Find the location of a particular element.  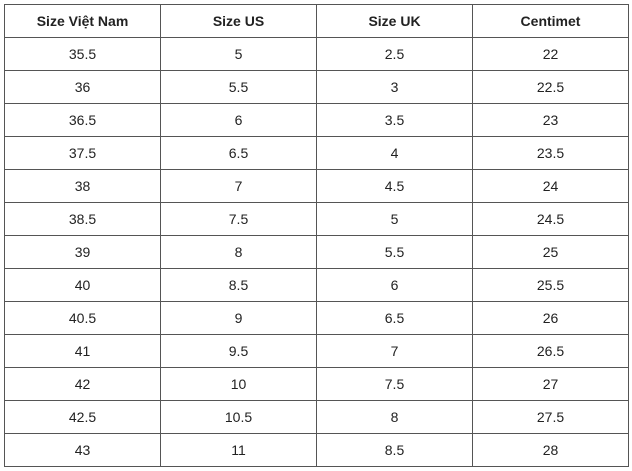

table-cell: 38.5 is located at coordinates (82, 219).